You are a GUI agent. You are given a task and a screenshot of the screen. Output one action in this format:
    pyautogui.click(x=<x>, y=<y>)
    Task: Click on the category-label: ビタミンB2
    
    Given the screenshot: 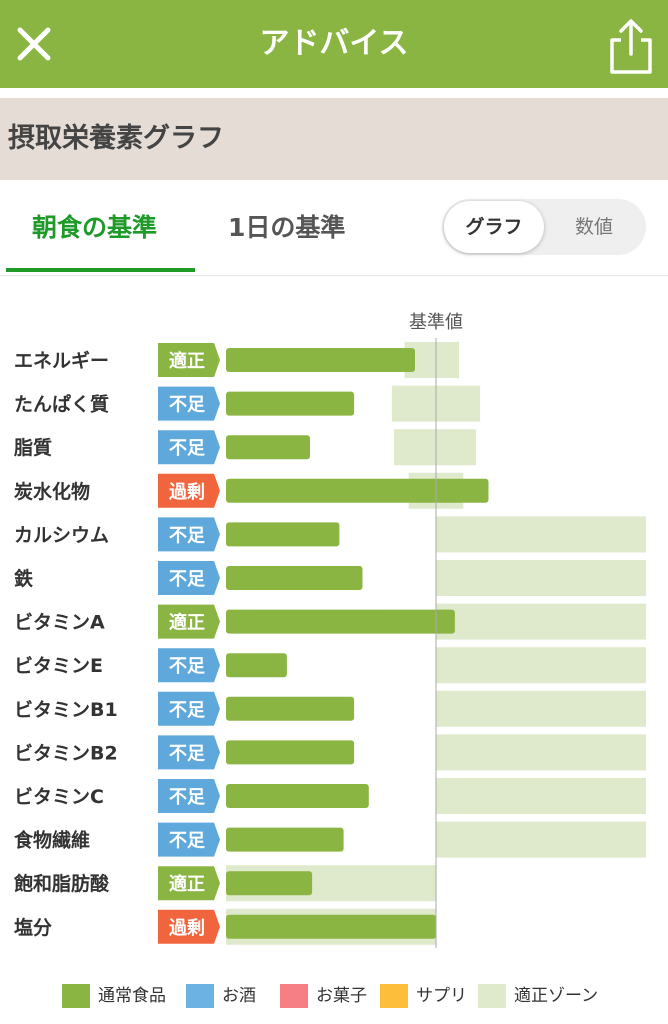 What is the action you would take?
    pyautogui.click(x=66, y=753)
    